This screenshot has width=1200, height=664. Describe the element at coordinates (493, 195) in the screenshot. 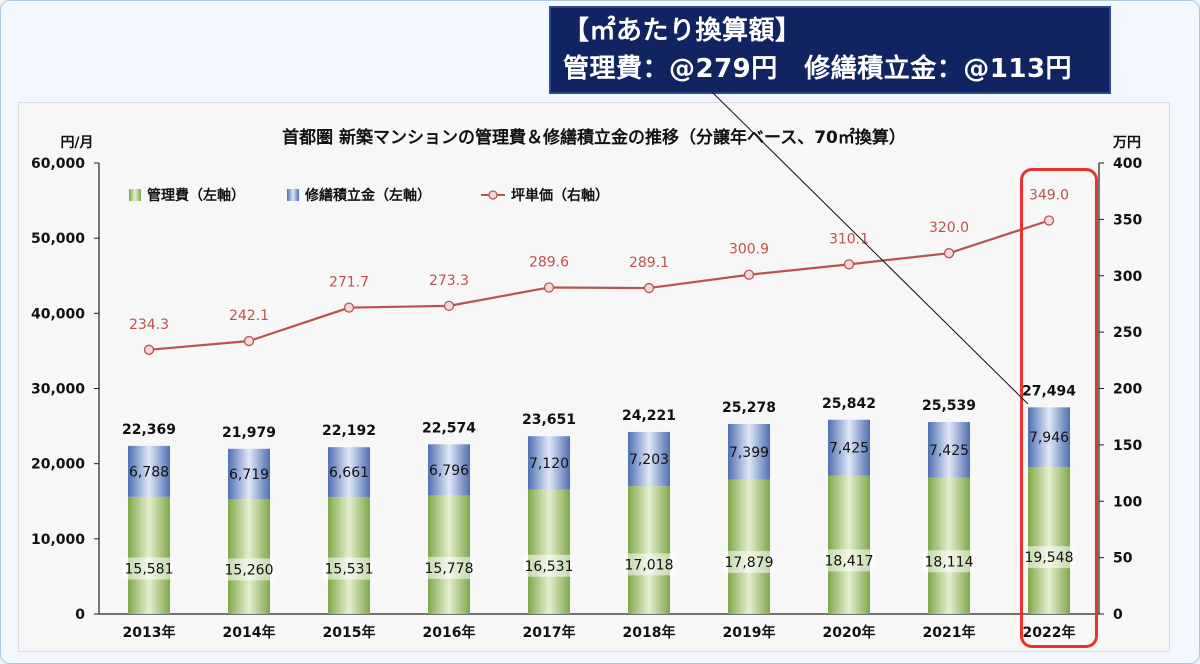

I see `legend-marker` at that location.